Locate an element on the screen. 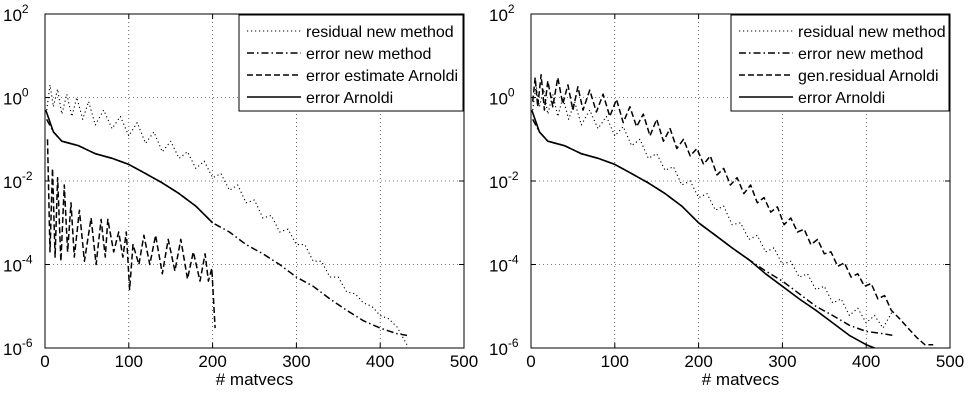  legend-label: gen.residual Arnoldi is located at coordinates (868, 76).